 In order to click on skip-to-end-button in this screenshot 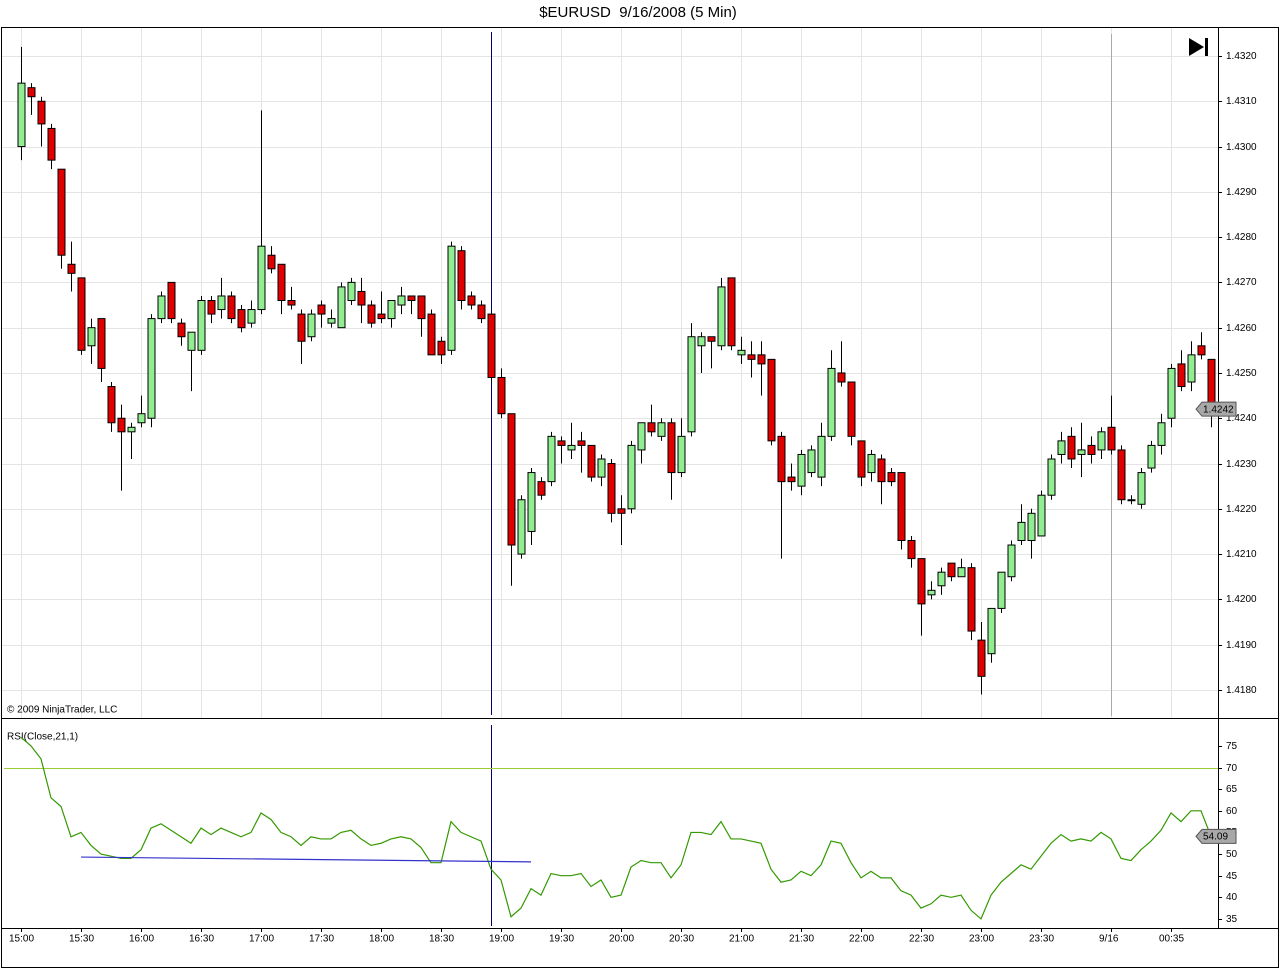, I will do `click(1198, 47)`.